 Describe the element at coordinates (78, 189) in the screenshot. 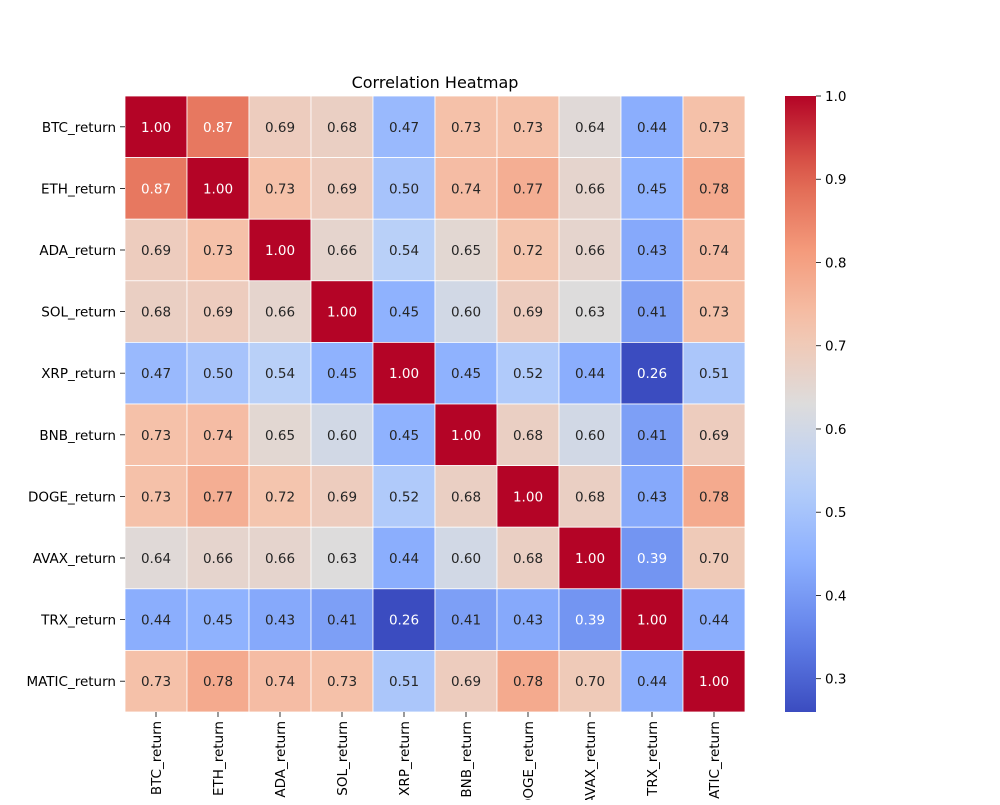

I see `row-label-eth-return: ETH_return` at that location.